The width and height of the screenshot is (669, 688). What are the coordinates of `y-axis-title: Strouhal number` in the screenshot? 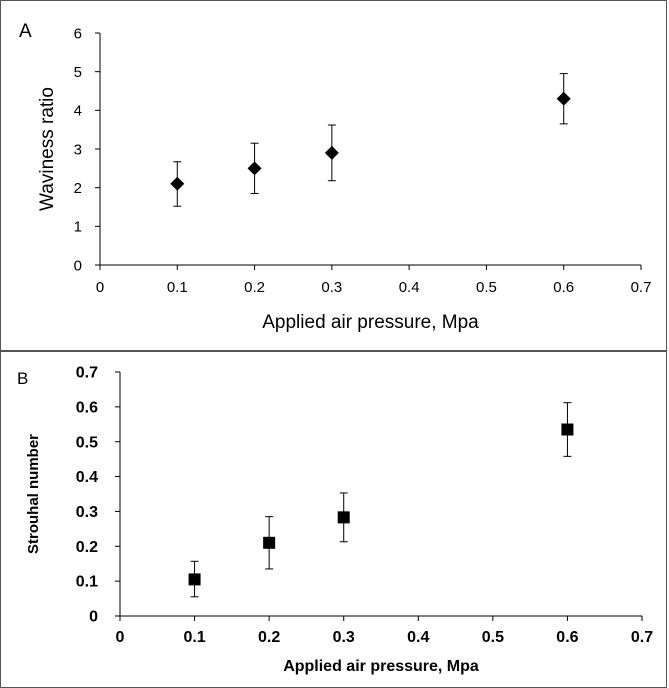 It's located at (33, 494).